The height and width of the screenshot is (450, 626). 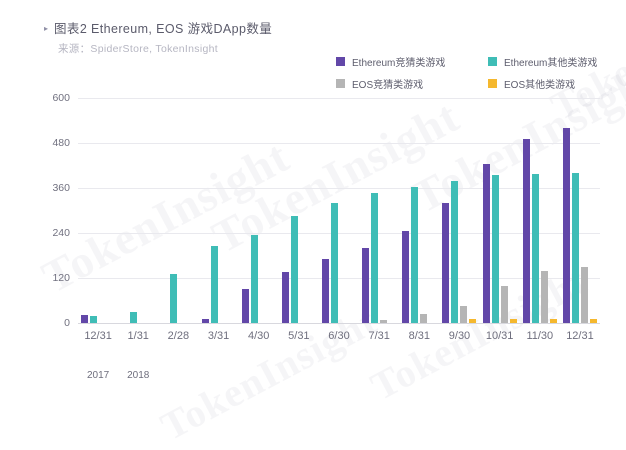 What do you see at coordinates (299, 336) in the screenshot?
I see `x-axis-tick-label: 5/31` at bounding box center [299, 336].